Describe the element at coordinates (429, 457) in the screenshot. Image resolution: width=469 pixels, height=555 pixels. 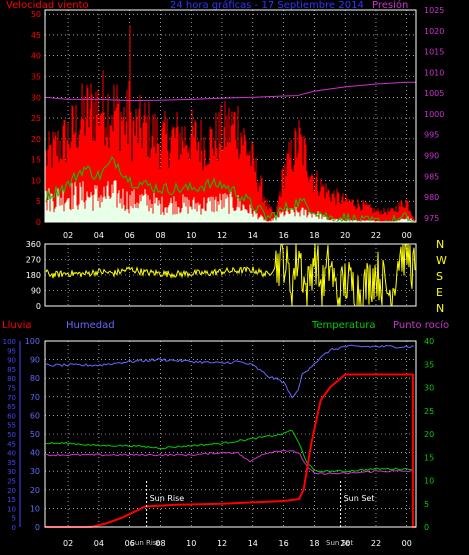
I see `temp-ytick-15: 15` at that location.